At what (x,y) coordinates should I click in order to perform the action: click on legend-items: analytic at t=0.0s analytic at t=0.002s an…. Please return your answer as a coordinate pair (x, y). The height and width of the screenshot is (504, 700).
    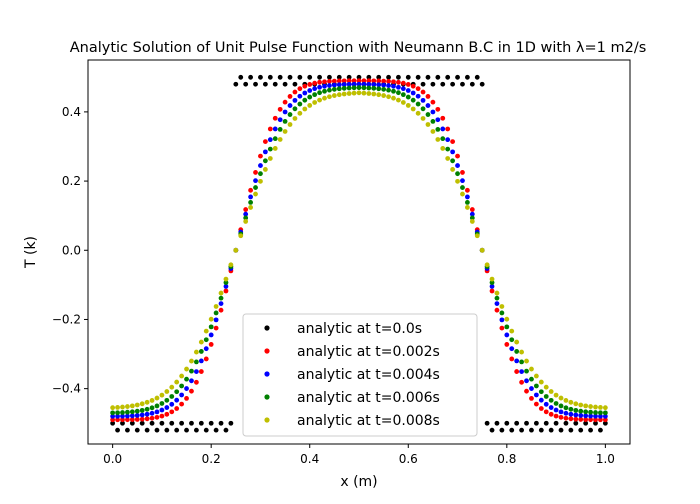
    Looking at the image, I should click on (352, 375).